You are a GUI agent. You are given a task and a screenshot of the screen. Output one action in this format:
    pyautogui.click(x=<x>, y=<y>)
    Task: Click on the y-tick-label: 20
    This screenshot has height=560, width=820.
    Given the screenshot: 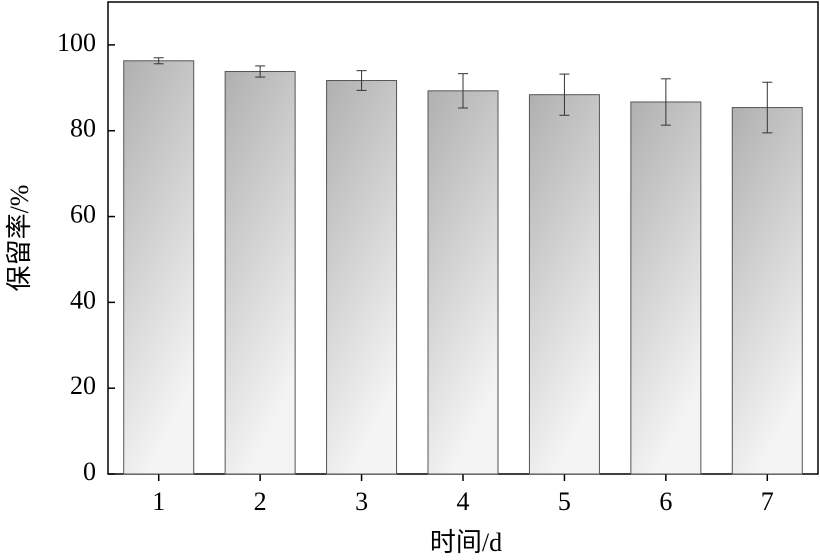 What is the action you would take?
    pyautogui.click(x=83, y=385)
    